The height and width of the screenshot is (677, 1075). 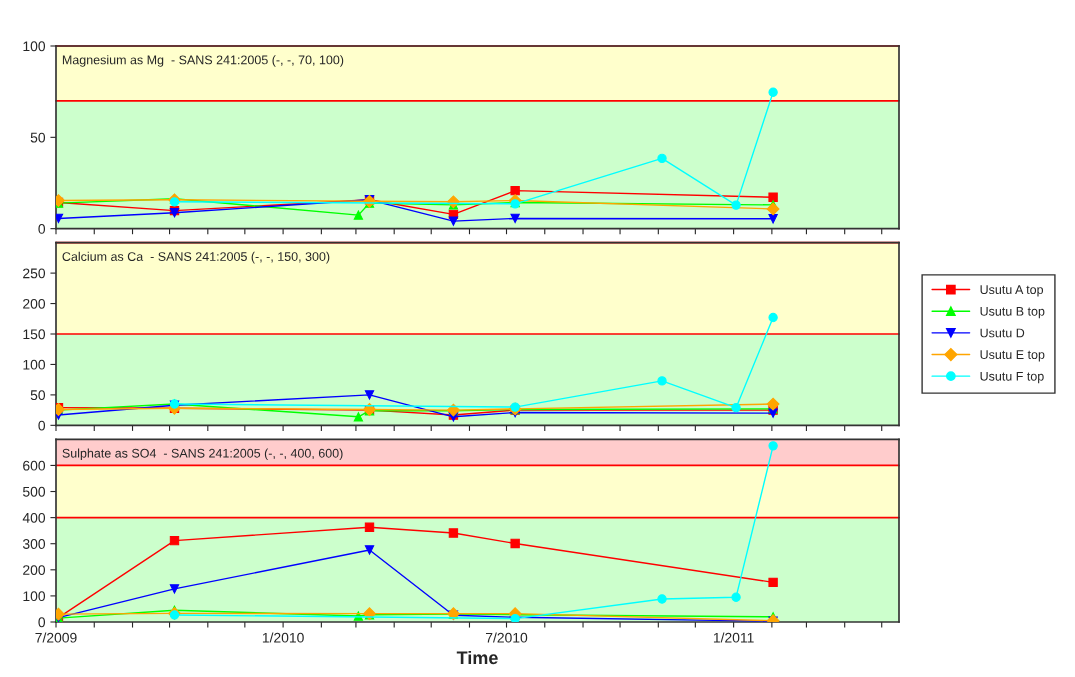 What do you see at coordinates (34, 334) in the screenshot?
I see `y-tick-label: 150` at bounding box center [34, 334].